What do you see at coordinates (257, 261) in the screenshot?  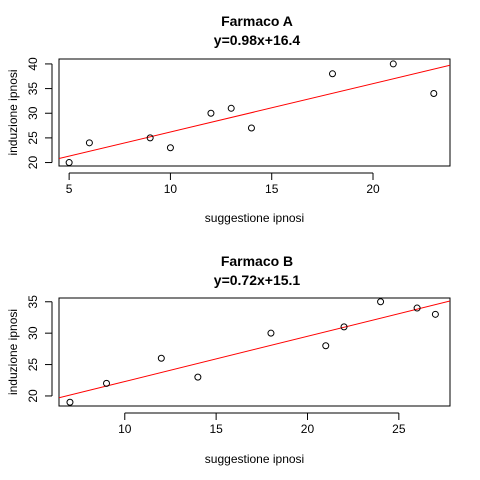 I see `chart-title: Farmaco B` at bounding box center [257, 261].